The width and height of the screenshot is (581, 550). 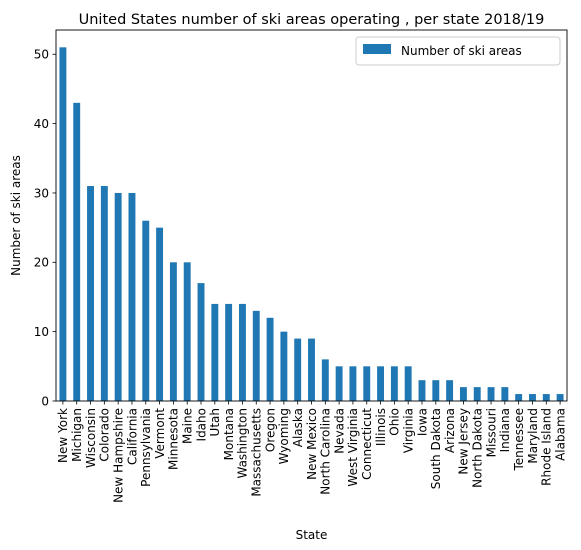 What do you see at coordinates (377, 49) in the screenshot?
I see `legend-swatch` at bounding box center [377, 49].